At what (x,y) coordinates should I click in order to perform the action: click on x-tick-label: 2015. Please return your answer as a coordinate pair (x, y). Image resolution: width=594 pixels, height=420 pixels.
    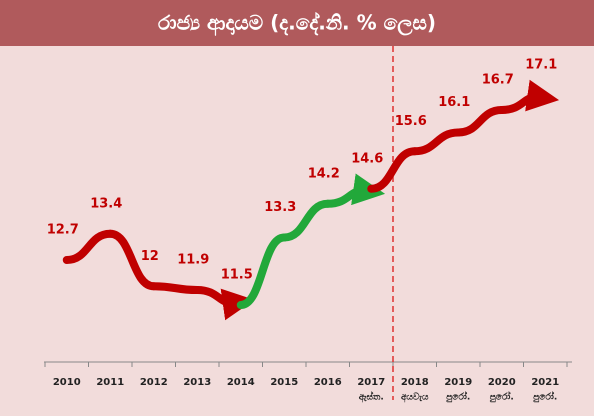
    Looking at the image, I should click on (284, 382).